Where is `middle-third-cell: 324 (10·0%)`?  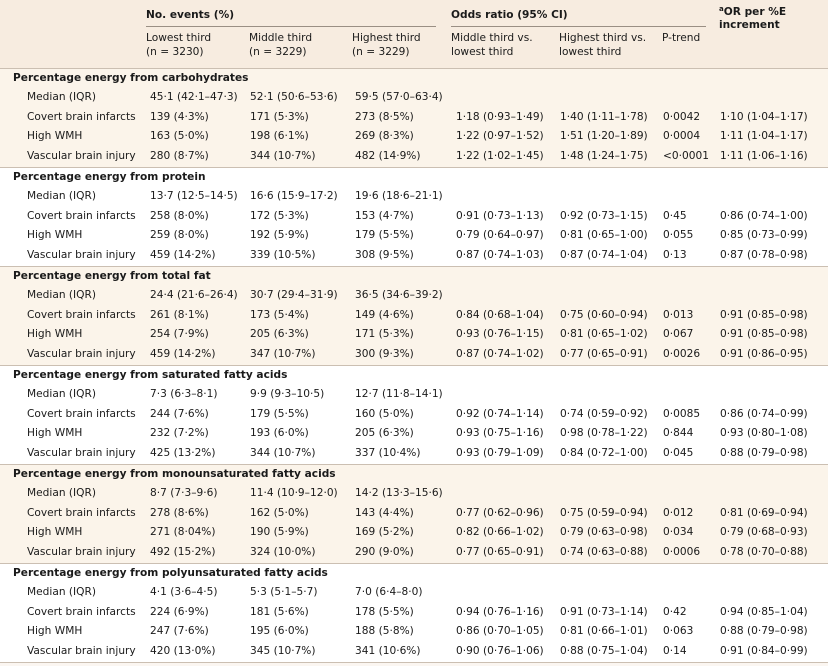
middle-third-cell: 324 (10·0%) is located at coordinates (283, 551).